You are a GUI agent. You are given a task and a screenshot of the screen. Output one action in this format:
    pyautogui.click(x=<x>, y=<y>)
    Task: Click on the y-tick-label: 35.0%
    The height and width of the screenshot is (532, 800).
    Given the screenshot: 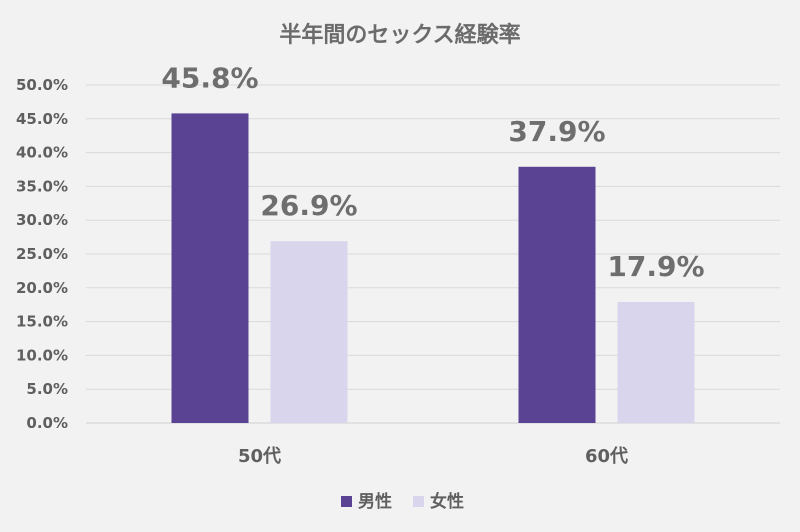 What is the action you would take?
    pyautogui.click(x=42, y=186)
    